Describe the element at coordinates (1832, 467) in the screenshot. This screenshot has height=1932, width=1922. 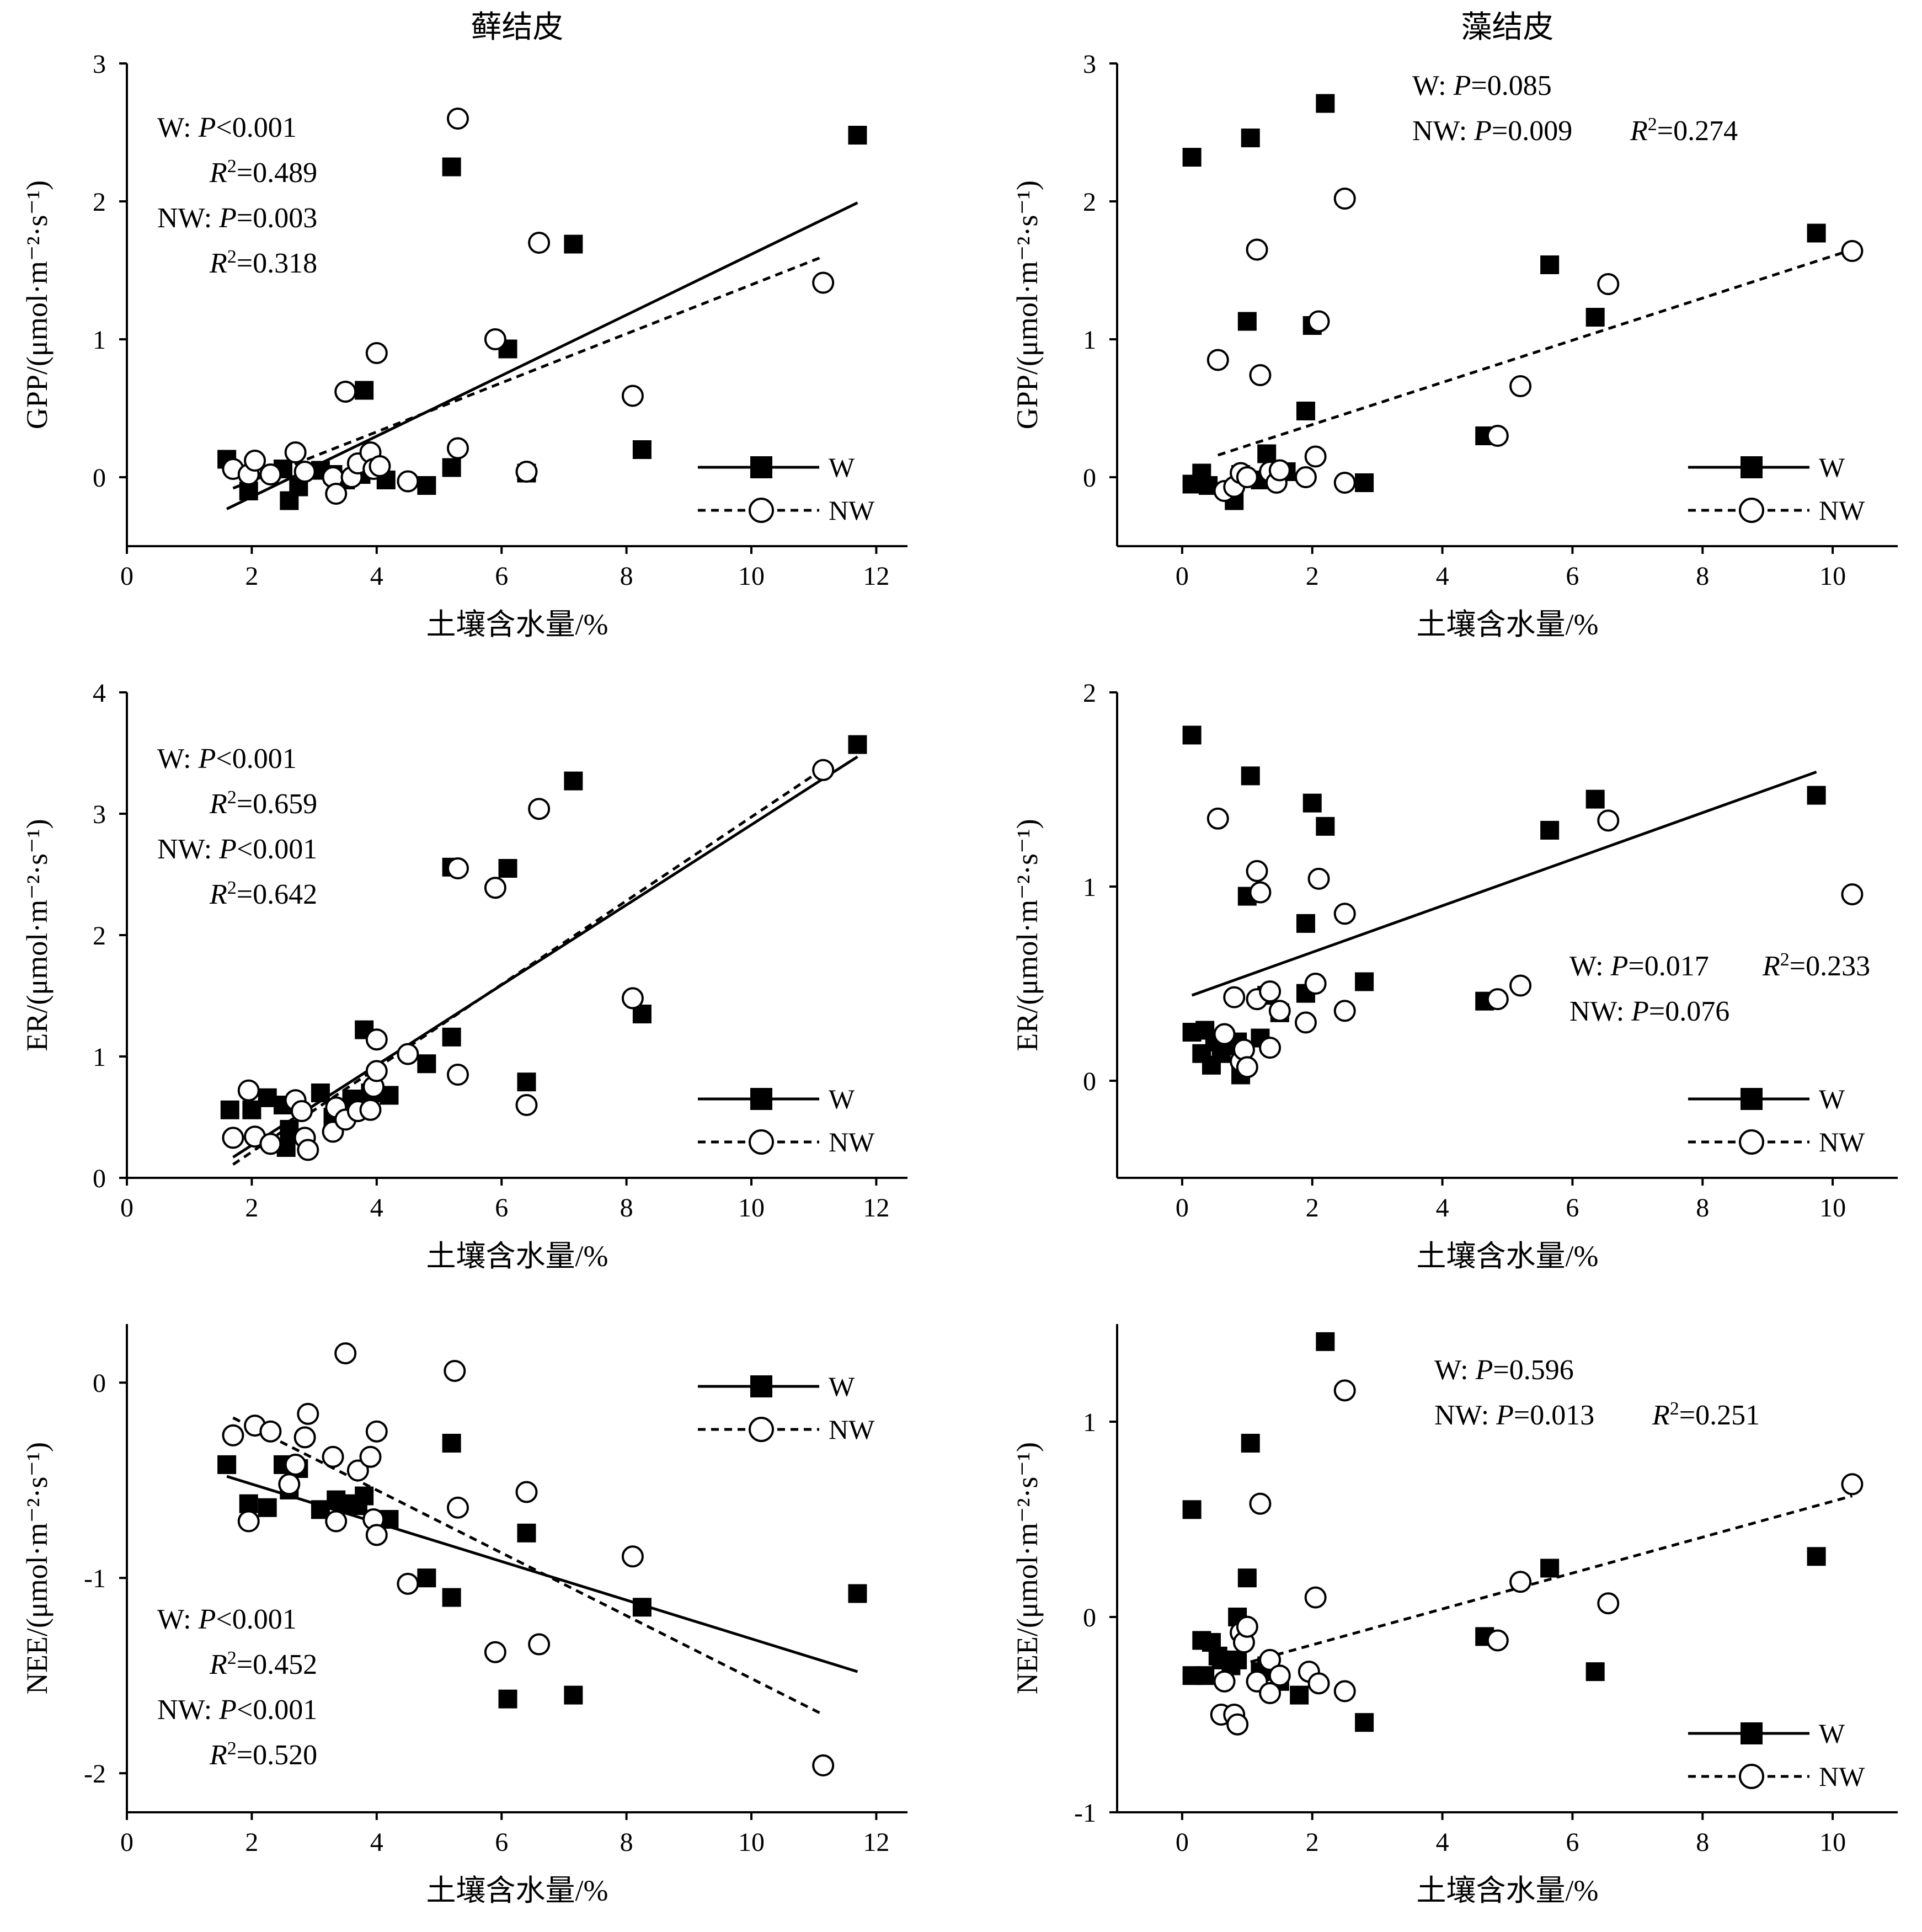
I see `legend-label-w: W` at that location.